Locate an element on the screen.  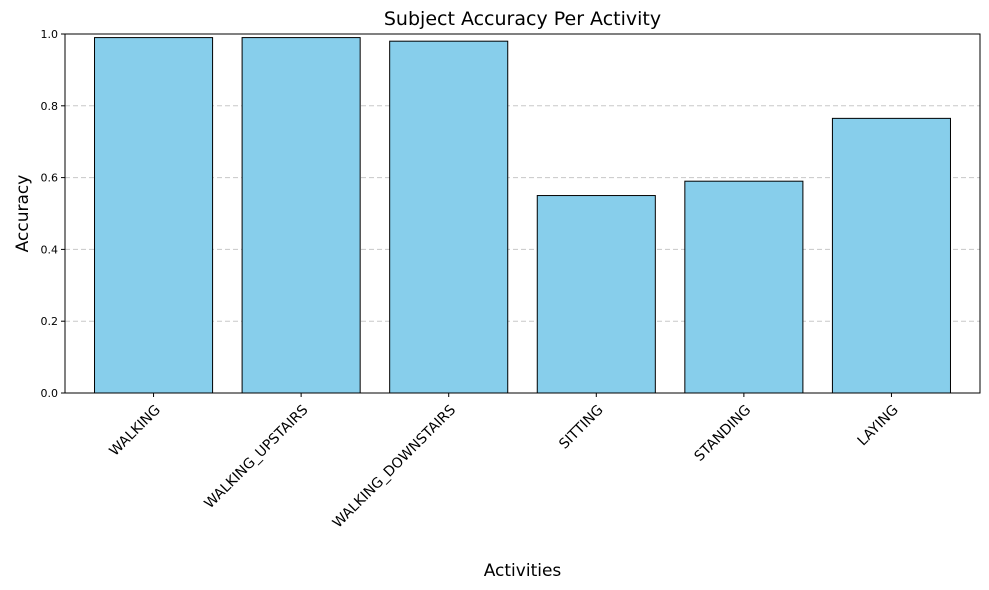
x-tick-label: LAYING is located at coordinates (878, 425).